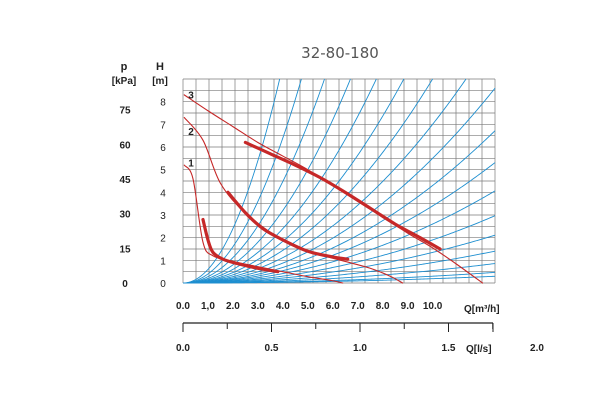  What do you see at coordinates (125, 180) in the screenshot?
I see `p-tick-label: 45` at bounding box center [125, 180].